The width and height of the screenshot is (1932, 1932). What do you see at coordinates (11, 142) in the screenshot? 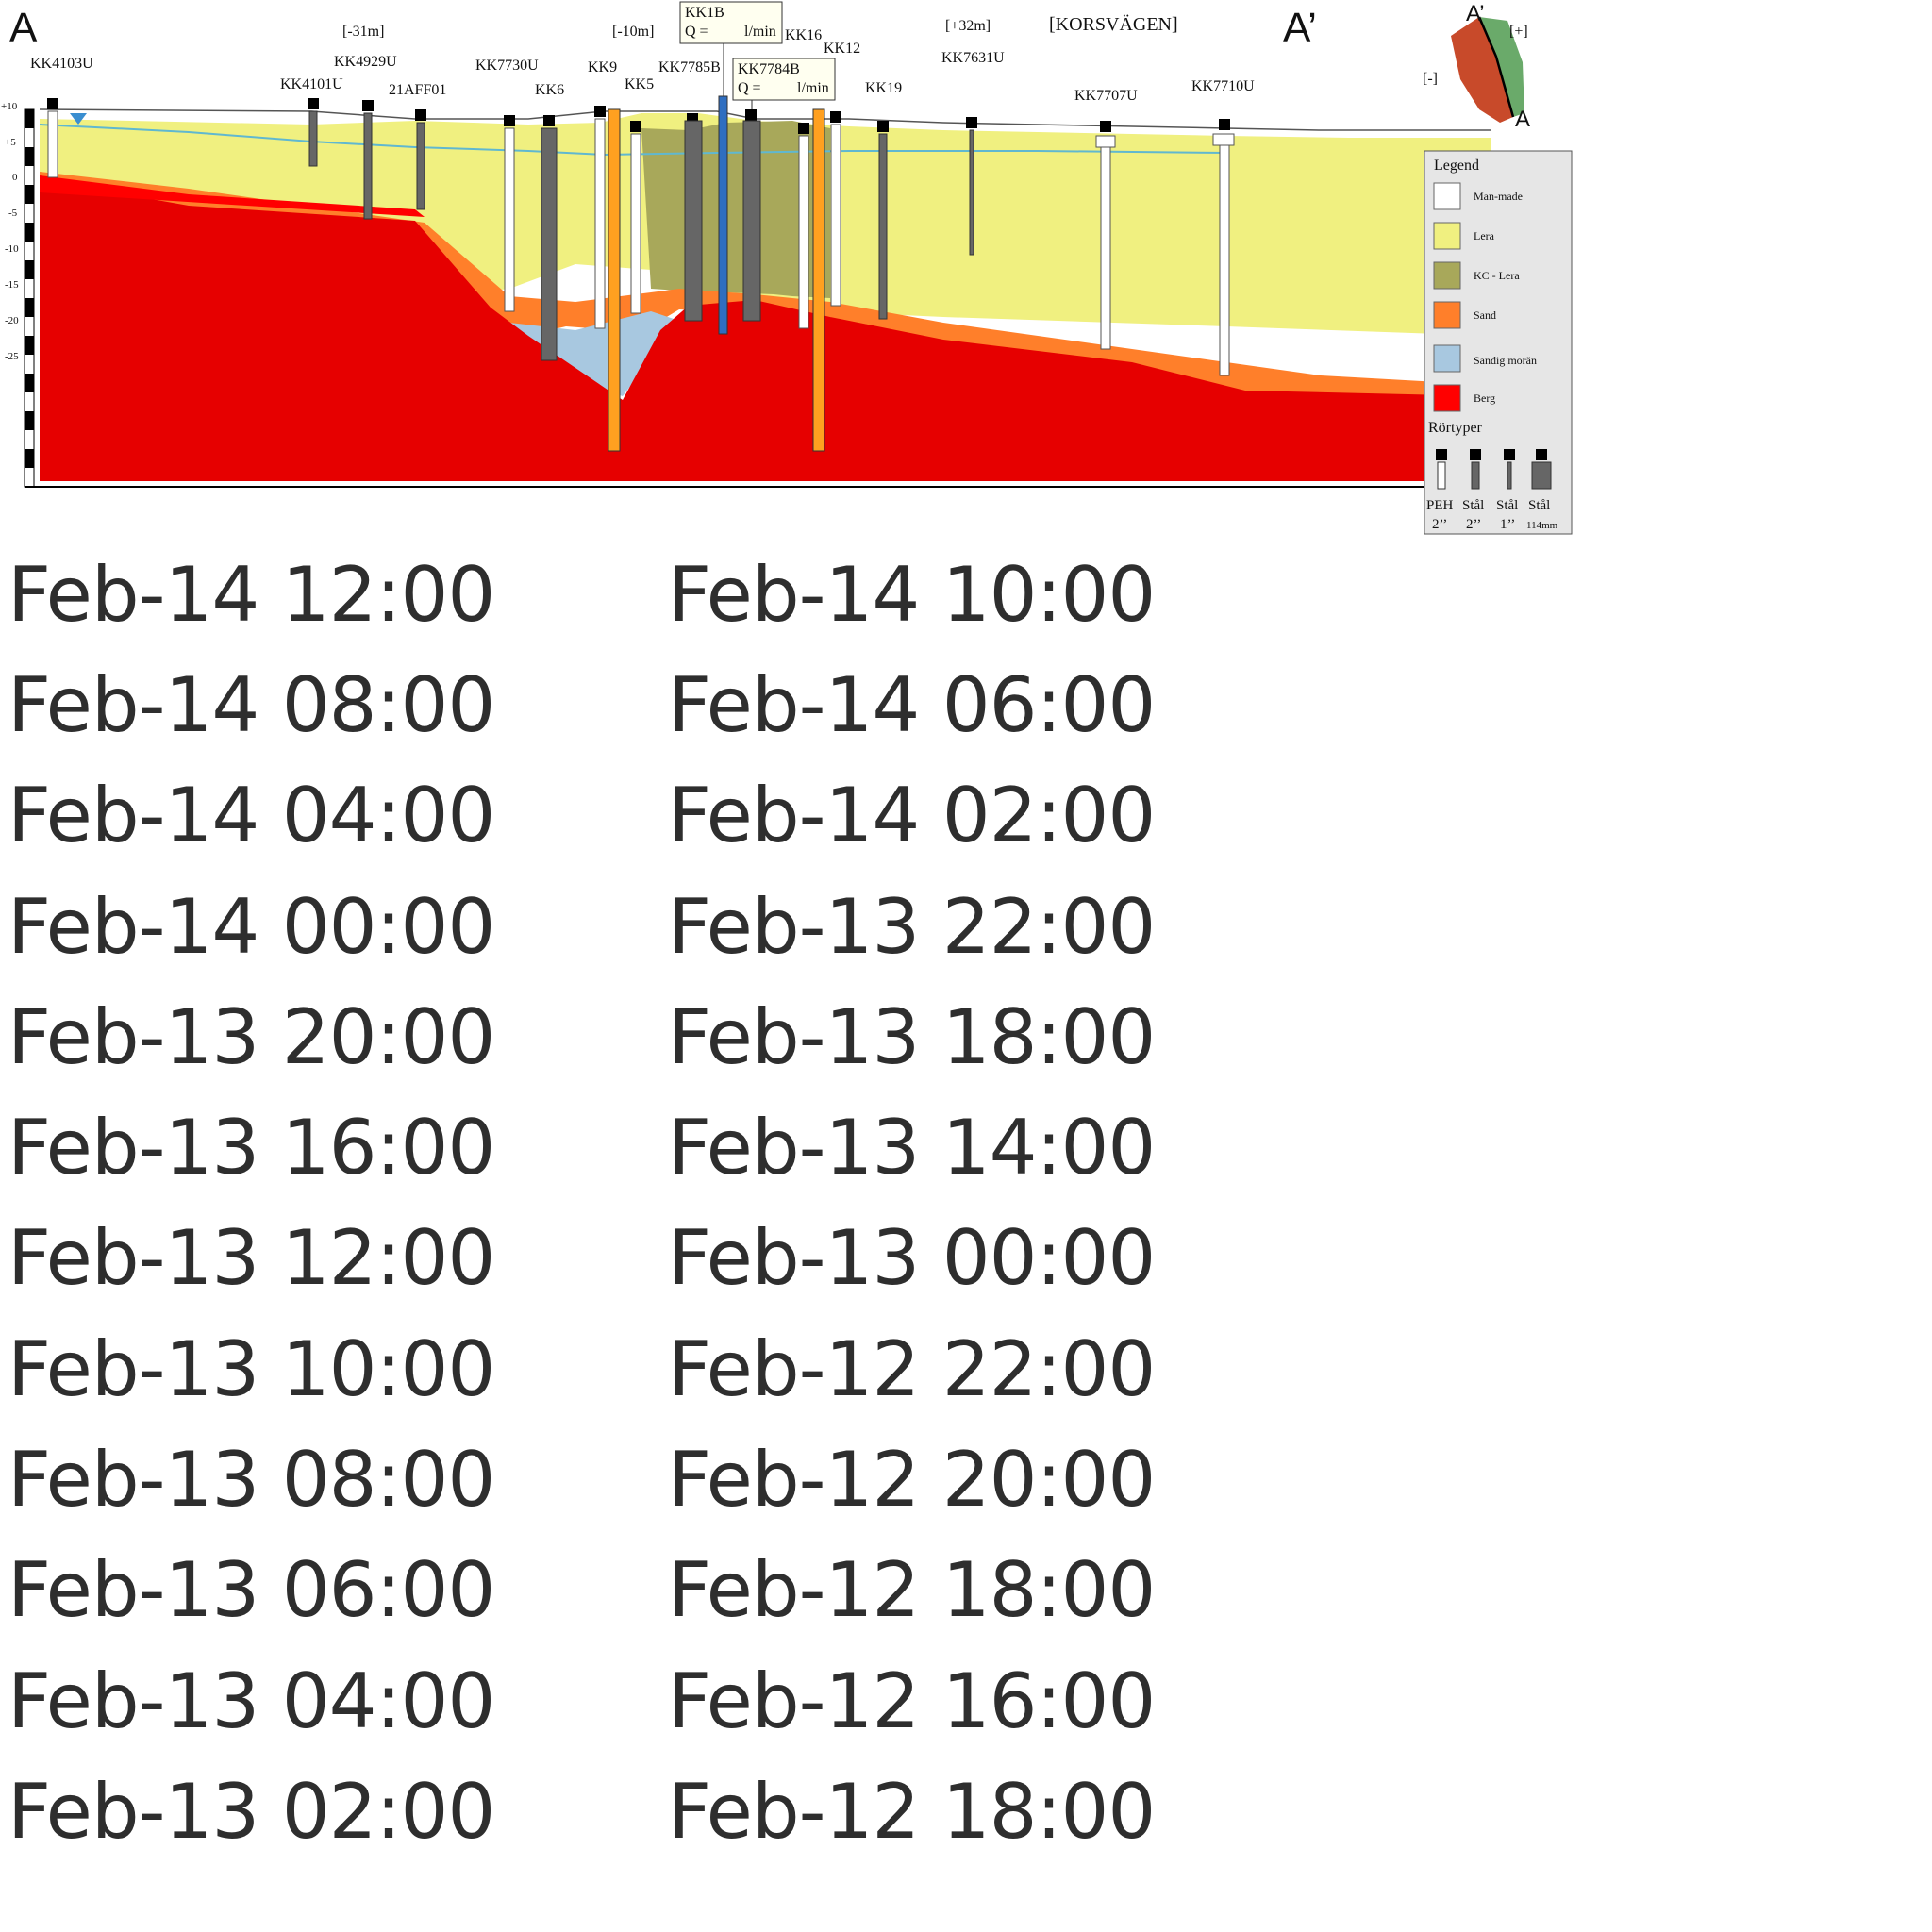
I see `elev-tick-label: +5` at bounding box center [11, 142].